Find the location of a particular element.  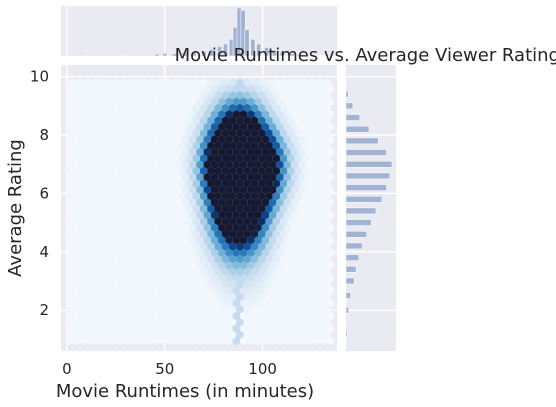

right-hist-bar is located at coordinates (369, 164).